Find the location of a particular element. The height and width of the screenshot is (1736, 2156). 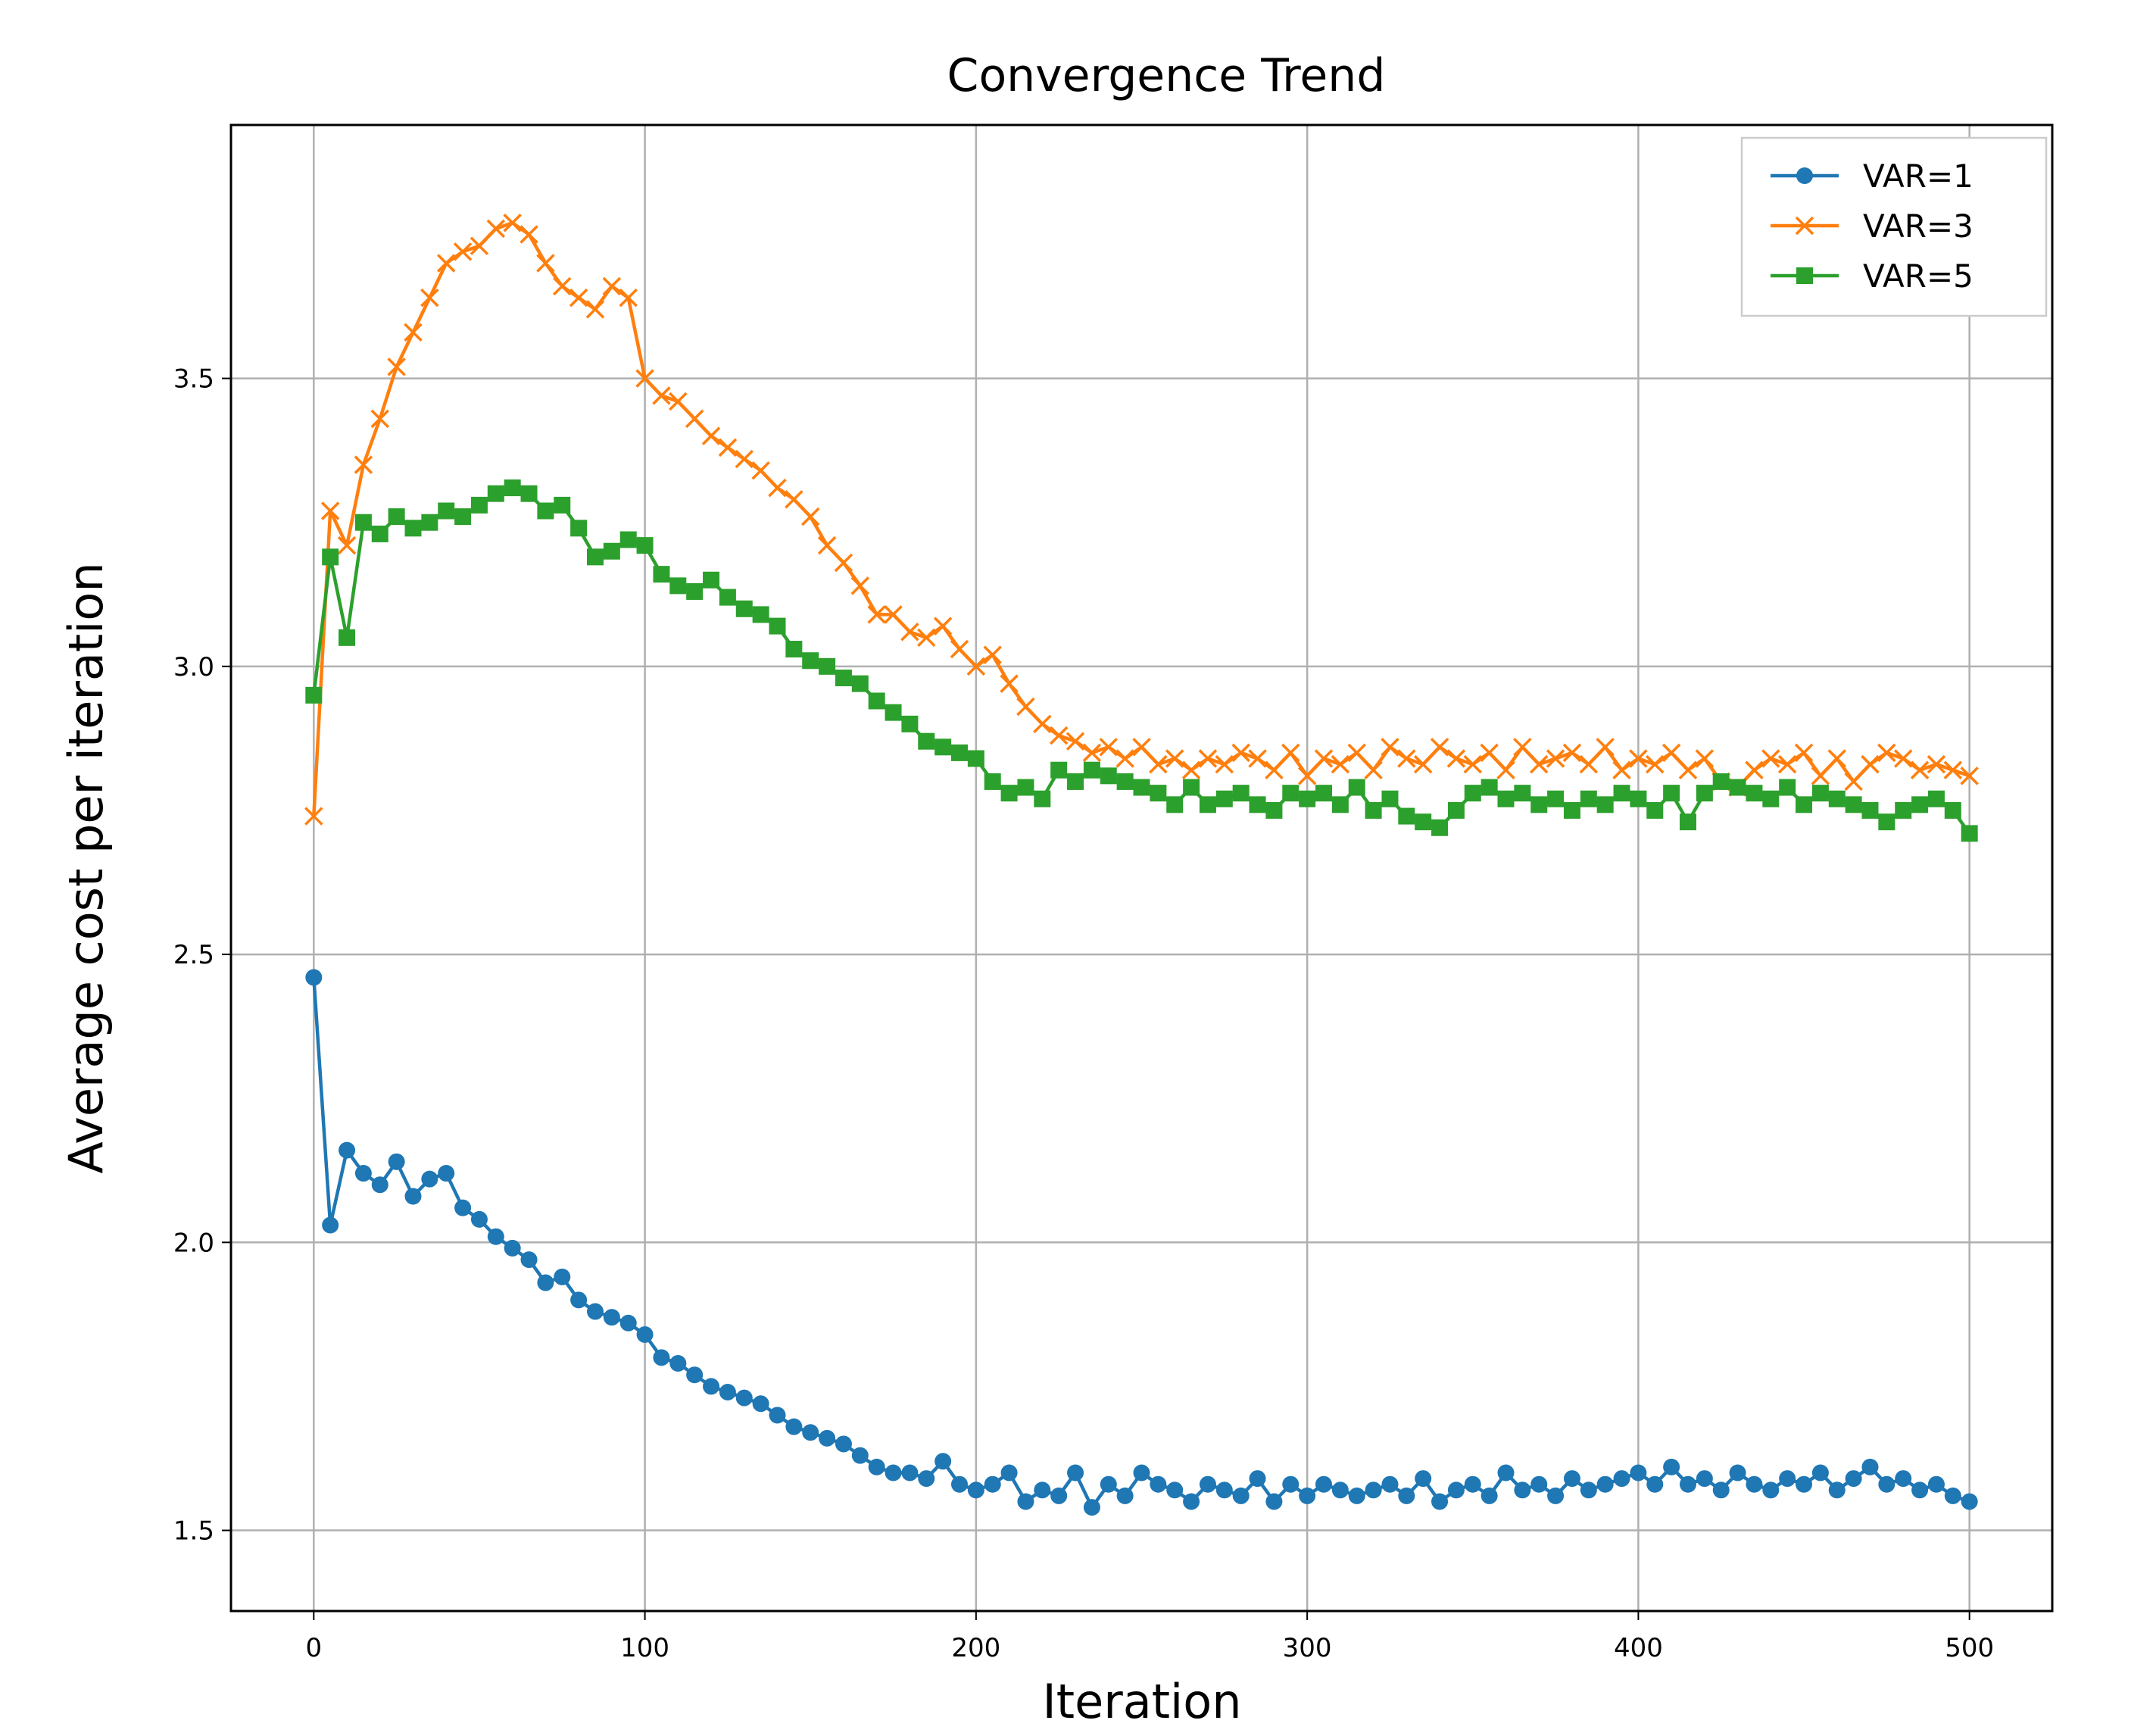

x-tick-label: 200 is located at coordinates (975, 1648).